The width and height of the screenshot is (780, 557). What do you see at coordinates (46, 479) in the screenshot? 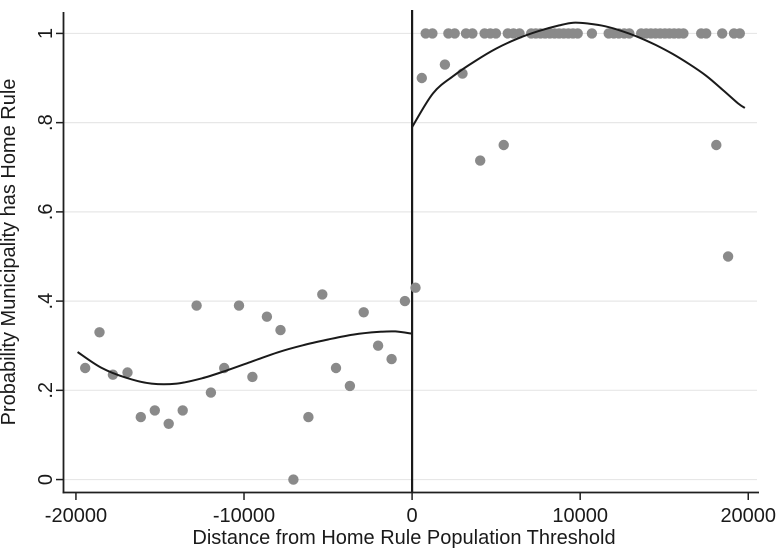
I see `y-tick-label: 0` at bounding box center [46, 479].